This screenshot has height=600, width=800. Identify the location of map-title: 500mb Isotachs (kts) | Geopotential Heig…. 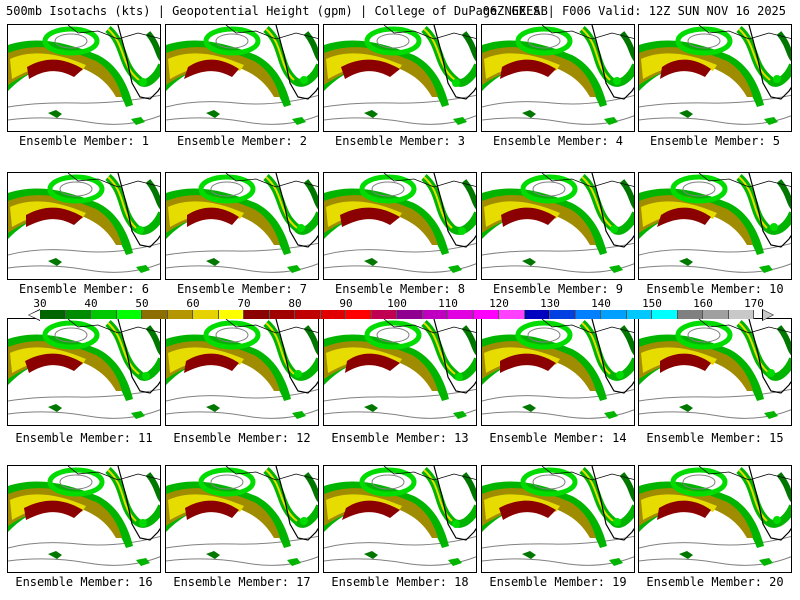
(277, 11).